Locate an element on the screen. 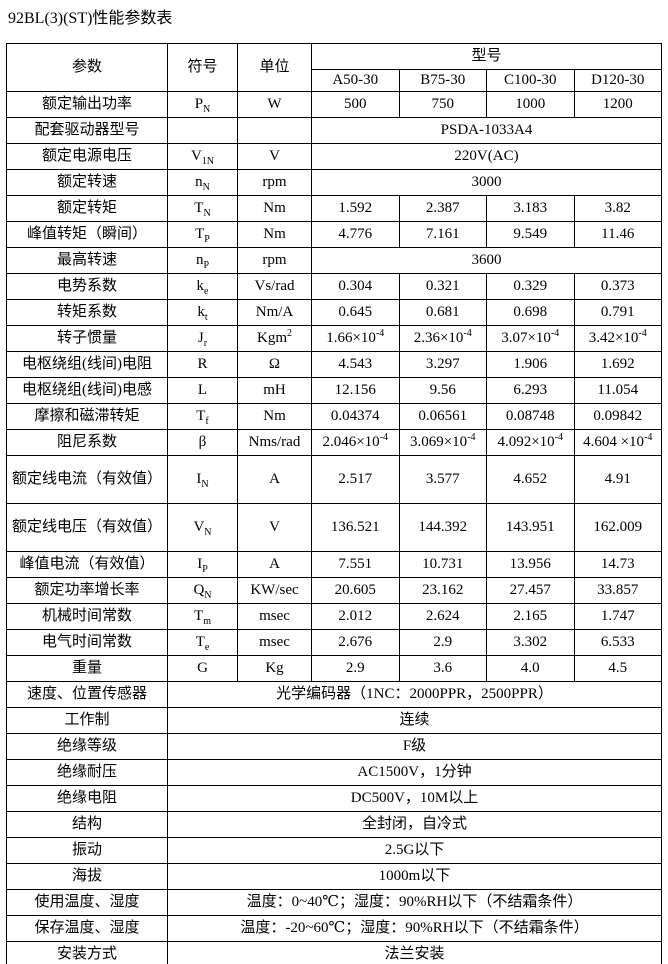 This screenshot has width=668, height=964. symbol-cell: TN is located at coordinates (202, 208).